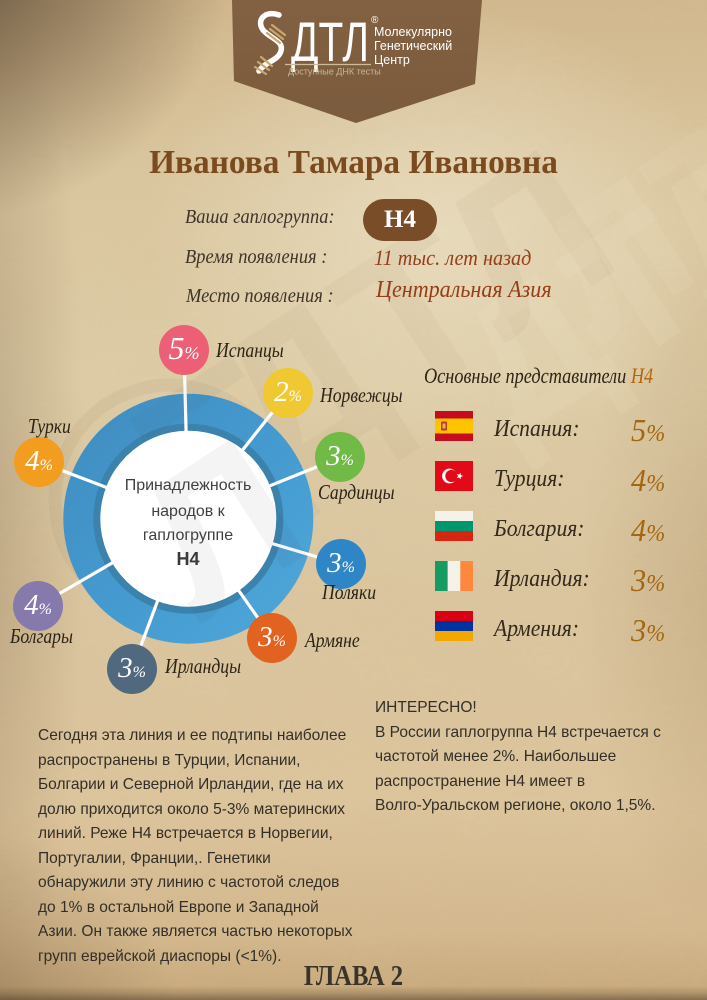 This screenshot has width=707, height=1000. What do you see at coordinates (413, 46) in the screenshot?
I see `svg-text: Генетический` at bounding box center [413, 46].